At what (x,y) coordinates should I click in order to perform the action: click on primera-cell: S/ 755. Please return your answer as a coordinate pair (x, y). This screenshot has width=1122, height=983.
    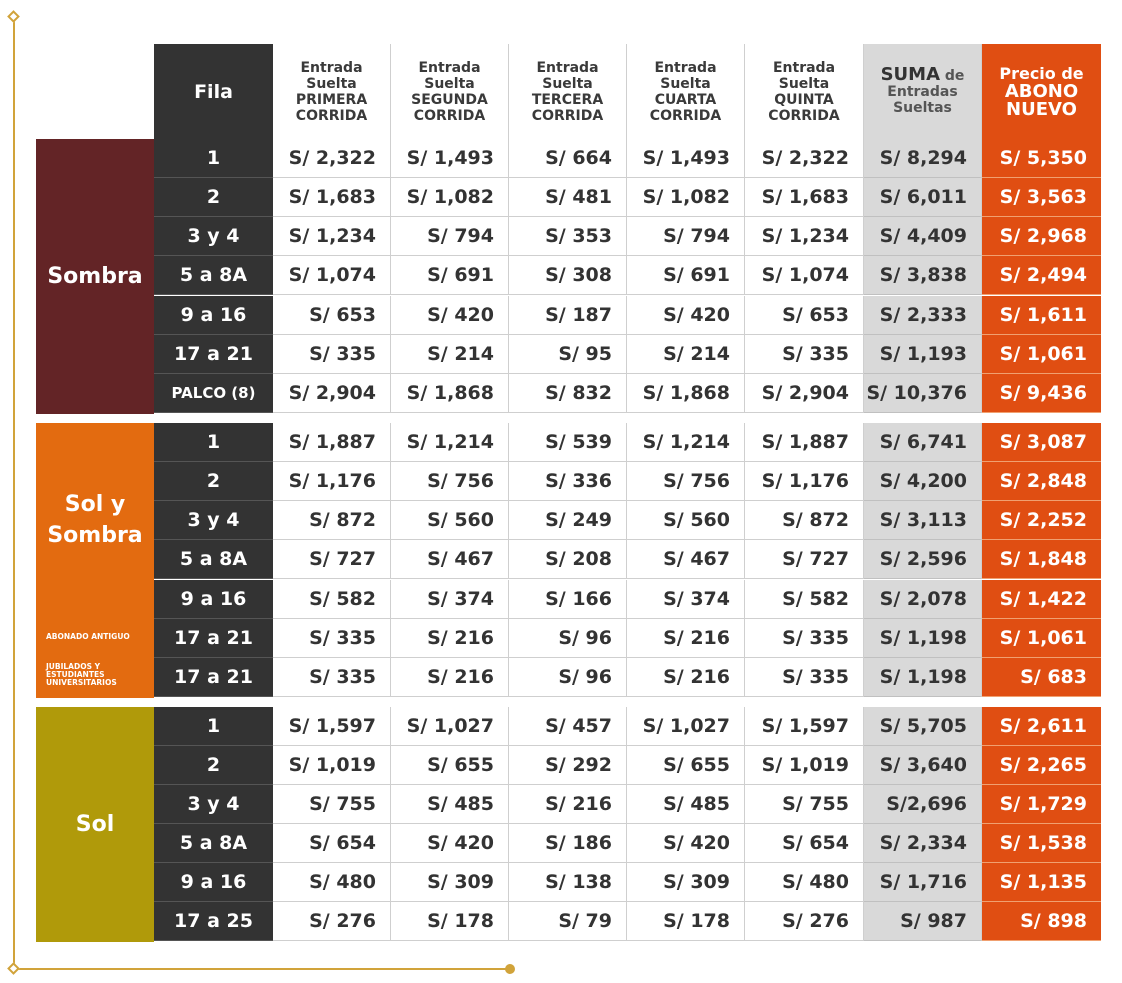
    Looking at the image, I should click on (332, 804).